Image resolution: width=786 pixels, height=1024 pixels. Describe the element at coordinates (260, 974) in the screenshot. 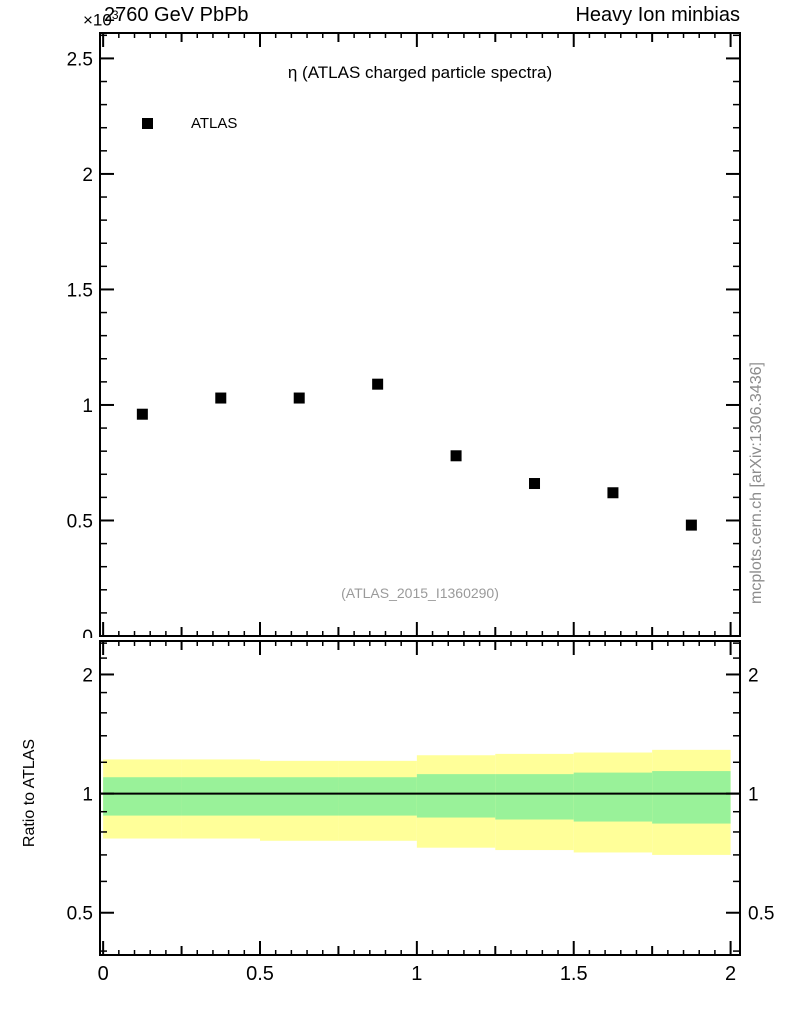

I see `xtick-label: 0.5` at that location.